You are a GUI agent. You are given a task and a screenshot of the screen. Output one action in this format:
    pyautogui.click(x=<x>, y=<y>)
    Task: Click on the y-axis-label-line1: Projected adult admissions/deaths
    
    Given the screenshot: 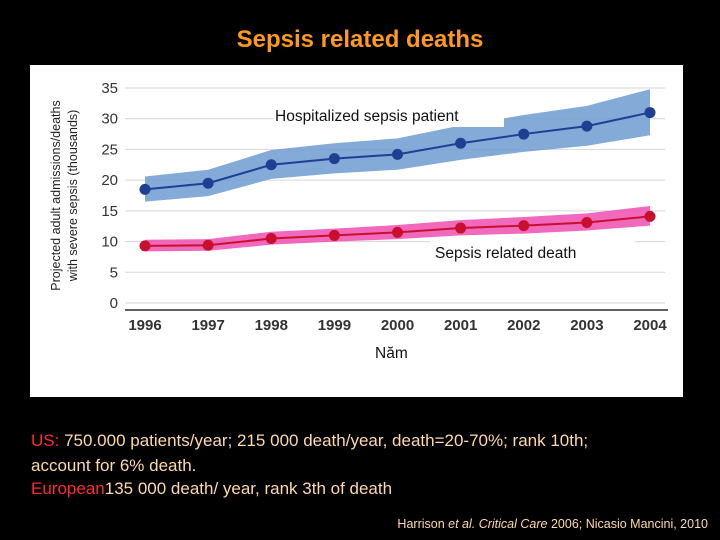 What is the action you would take?
    pyautogui.click(x=56, y=195)
    